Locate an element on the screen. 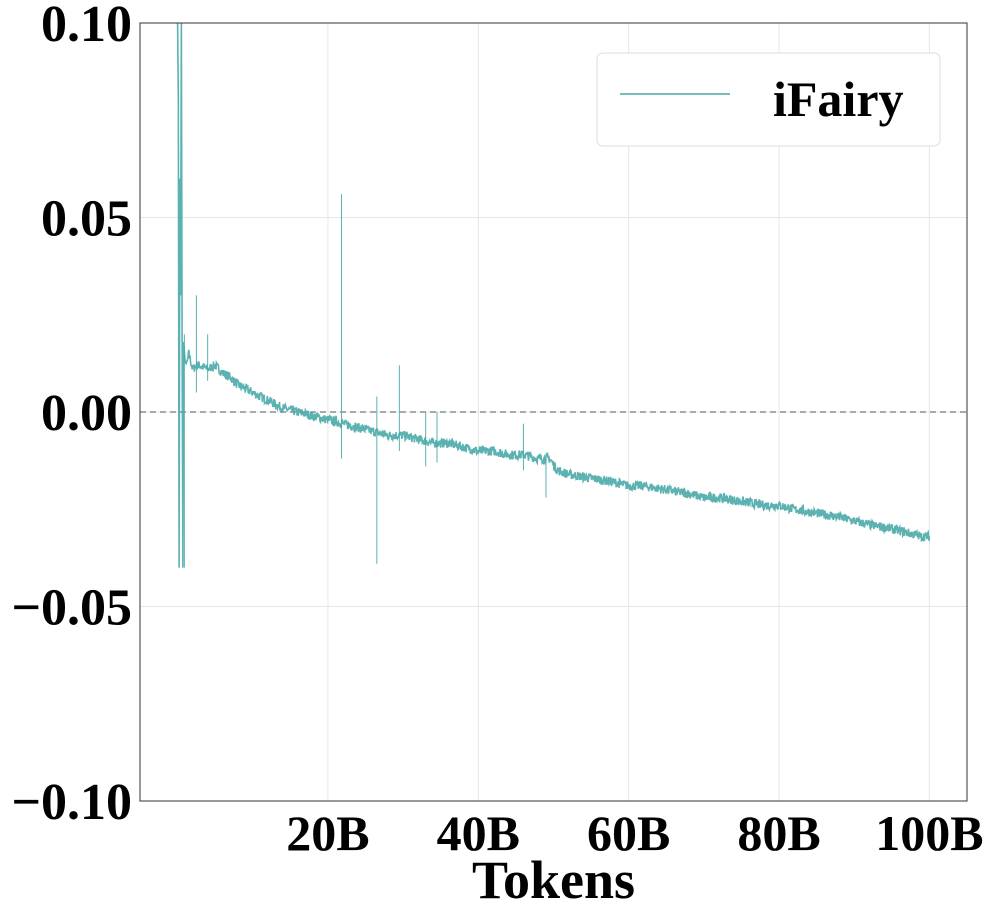 This screenshot has width=997, height=915. x-tick-label: 40B is located at coordinates (478, 833).